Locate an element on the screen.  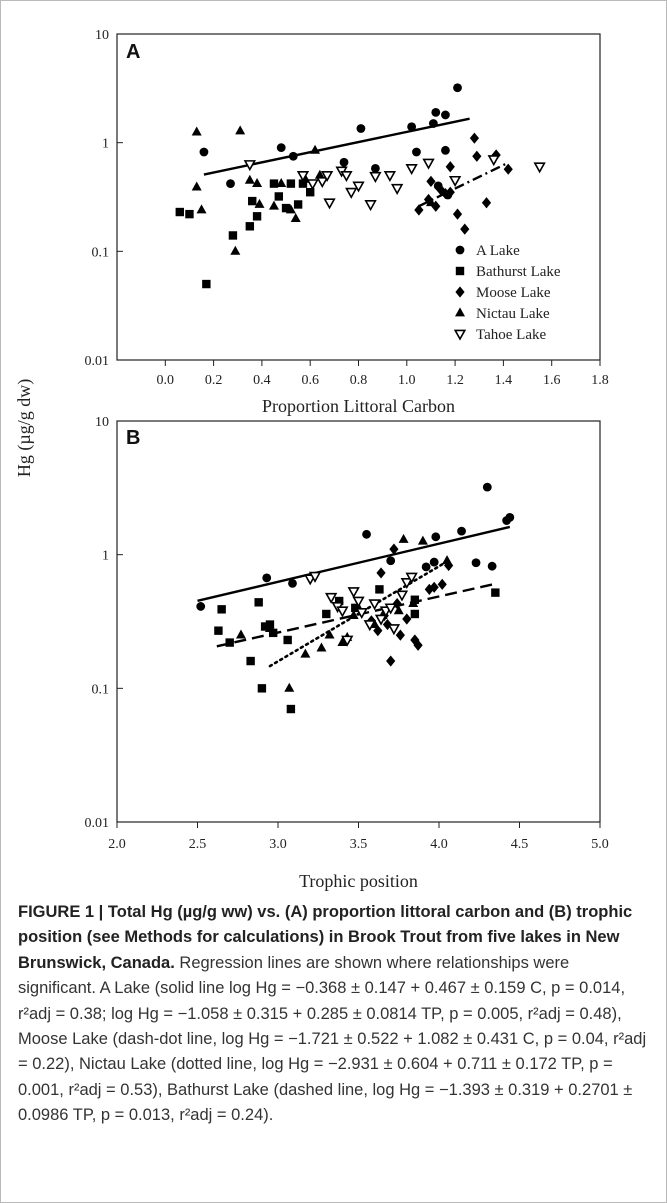
panel-b-regression-lines is located at coordinates (354, 596).